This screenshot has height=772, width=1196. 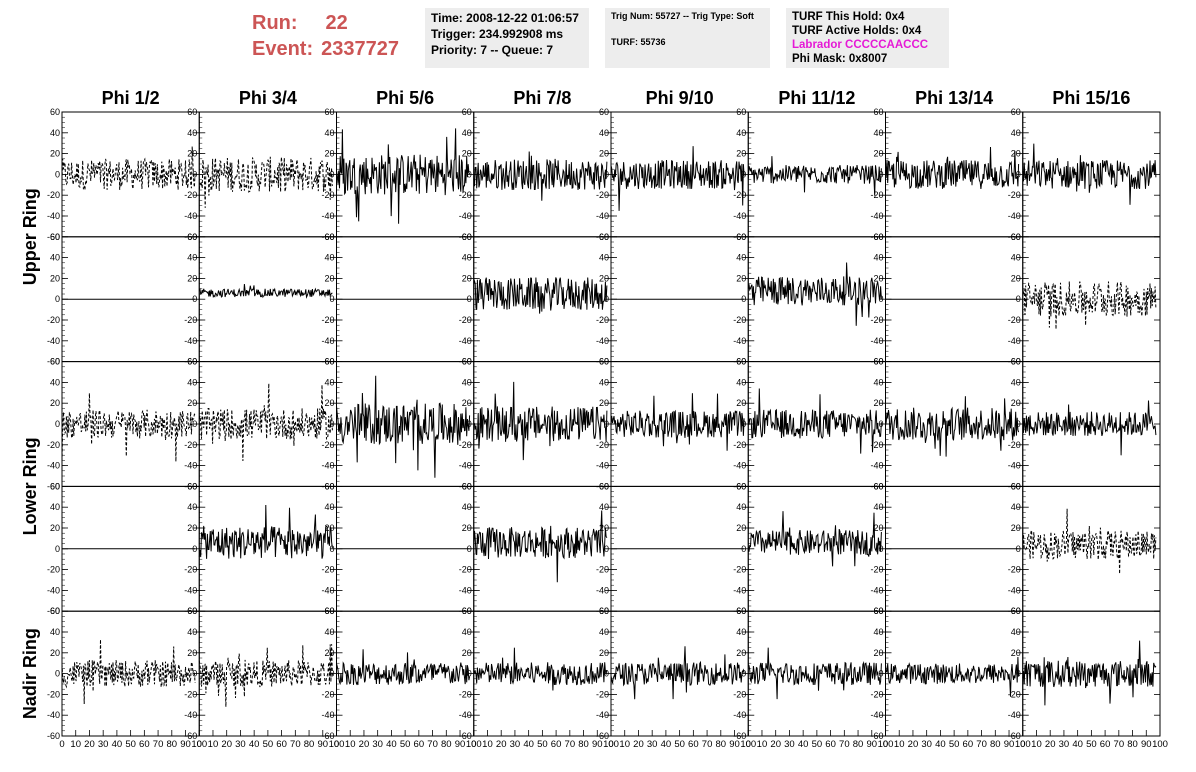 I want to click on x-tick-label: 10, so click(x=213, y=744).